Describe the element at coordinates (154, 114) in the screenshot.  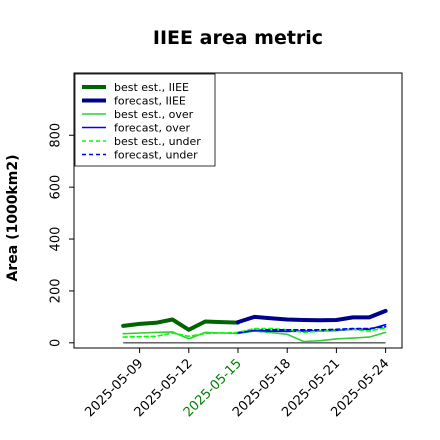
I see `legend-label: best est., over` at that location.